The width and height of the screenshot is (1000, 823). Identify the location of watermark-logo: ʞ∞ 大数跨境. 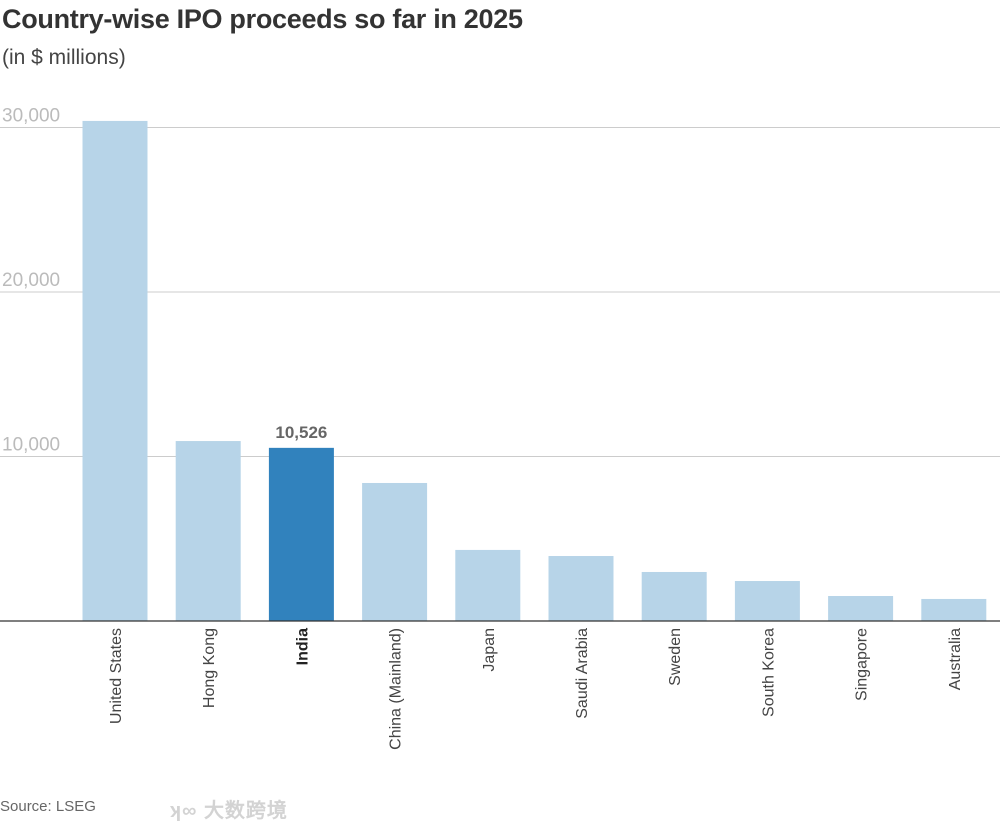
(229, 811).